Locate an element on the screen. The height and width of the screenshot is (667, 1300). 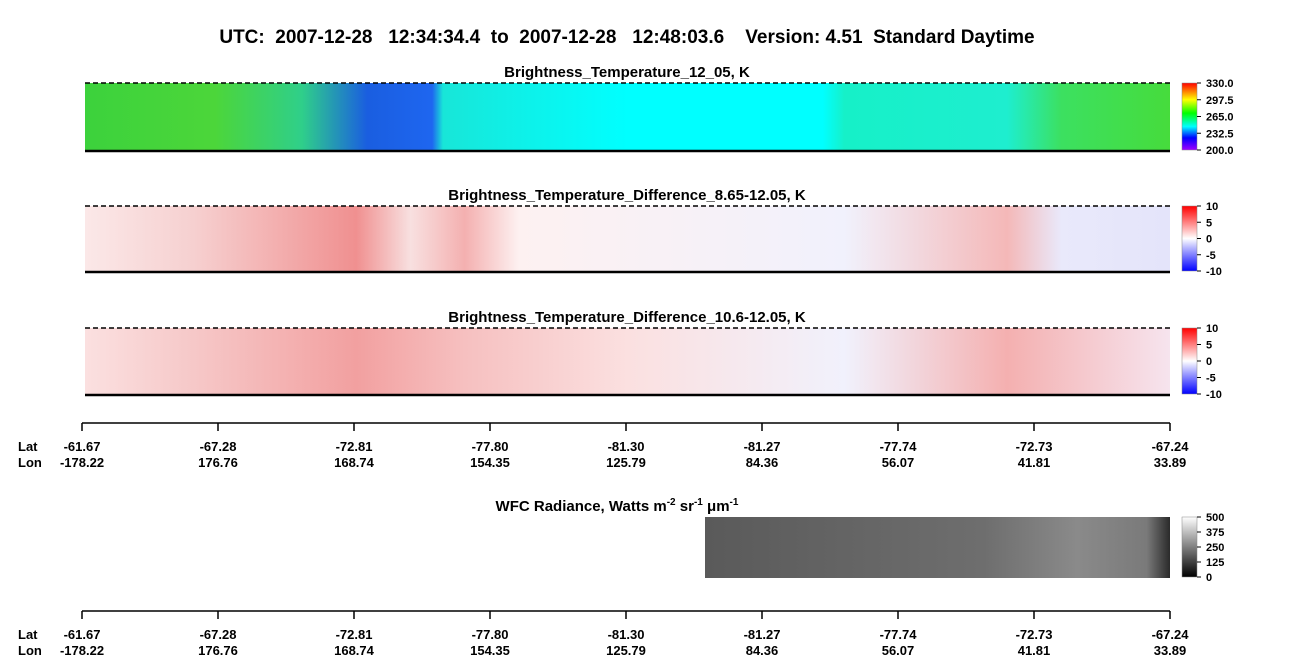
wfc-title-part: μm is located at coordinates (716, 506).